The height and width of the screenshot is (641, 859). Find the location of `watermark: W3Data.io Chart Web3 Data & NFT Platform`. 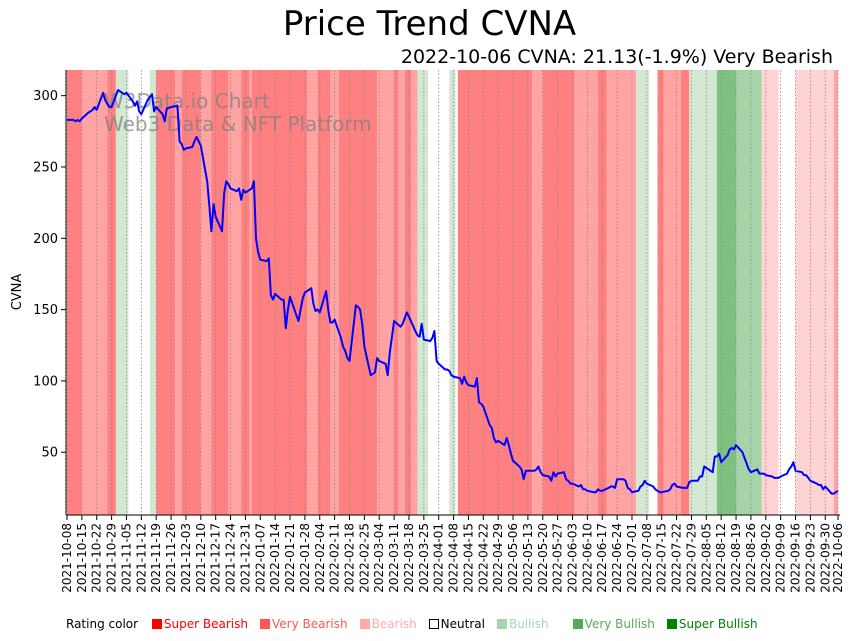

watermark: W3Data.io Chart Web3 Data & NFT Platform is located at coordinates (238, 112).